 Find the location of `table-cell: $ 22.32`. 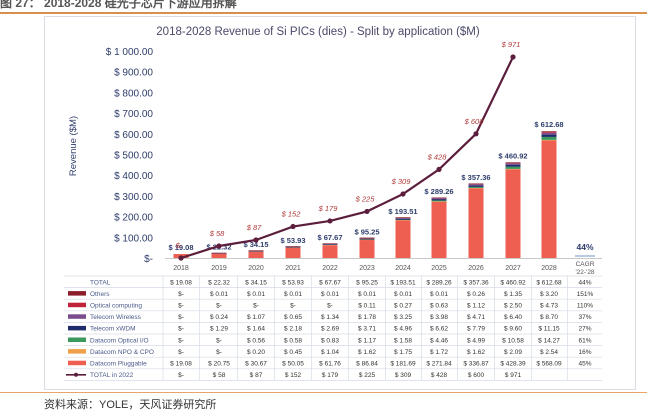

table-cell: $ 22.32 is located at coordinates (219, 282).